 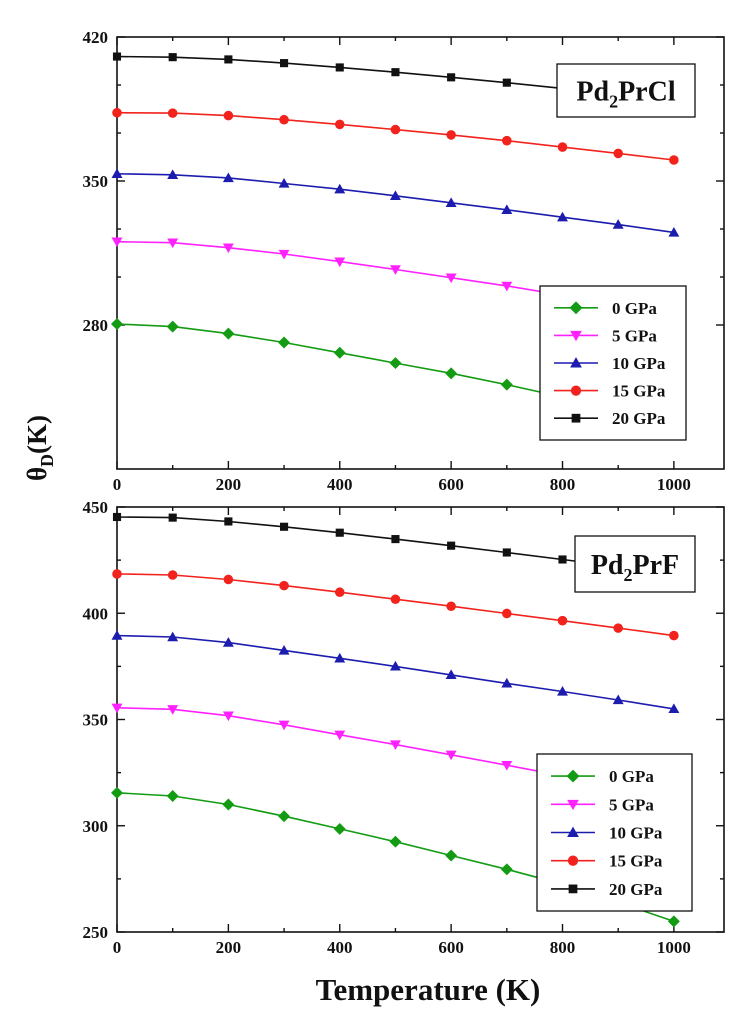 I want to click on x-tick-label: 400, so click(x=340, y=484).